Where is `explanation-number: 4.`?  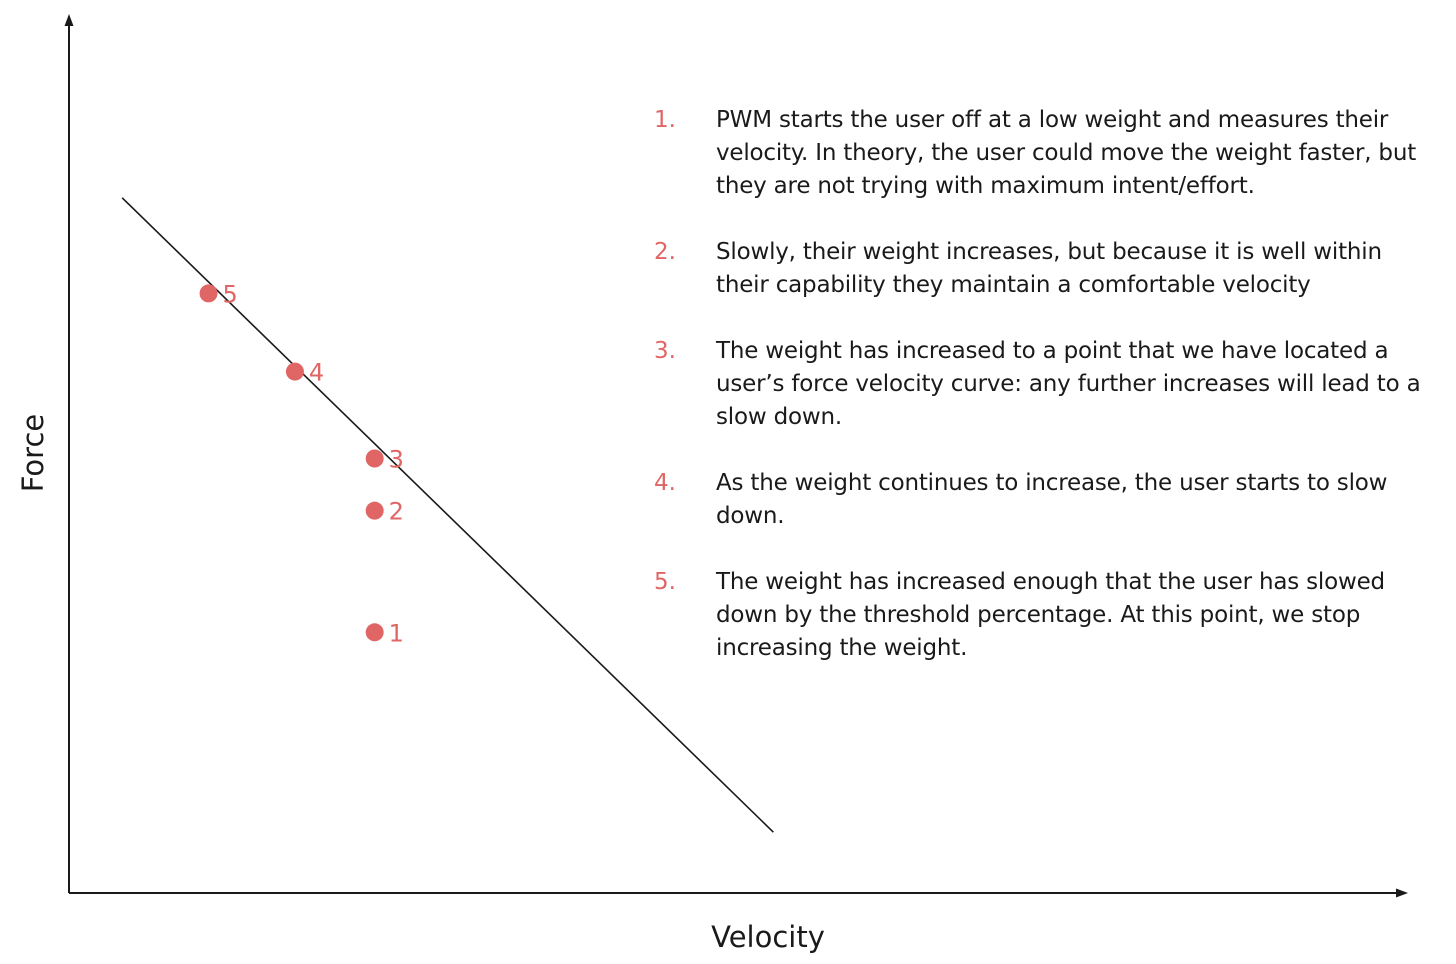
explanation-number: 4. is located at coordinates (665, 483).